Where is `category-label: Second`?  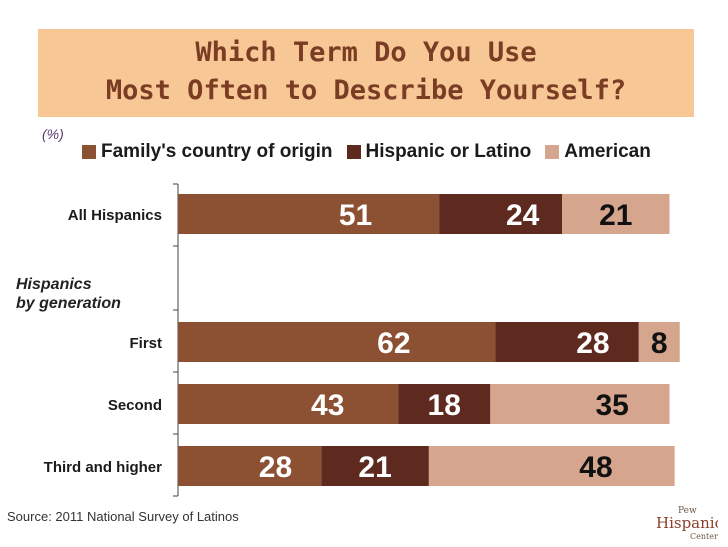 category-label: Second is located at coordinates (135, 405).